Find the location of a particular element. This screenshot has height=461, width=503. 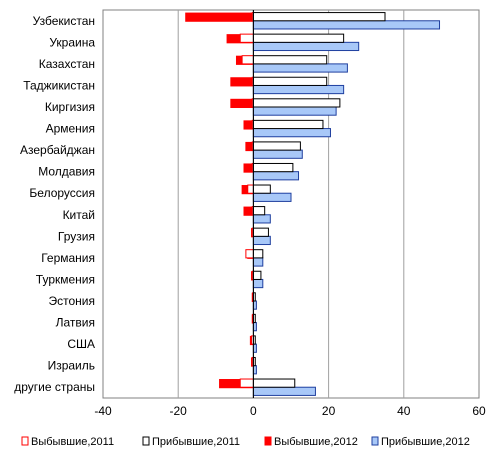

x-tick-label: -40 is located at coordinates (103, 411).